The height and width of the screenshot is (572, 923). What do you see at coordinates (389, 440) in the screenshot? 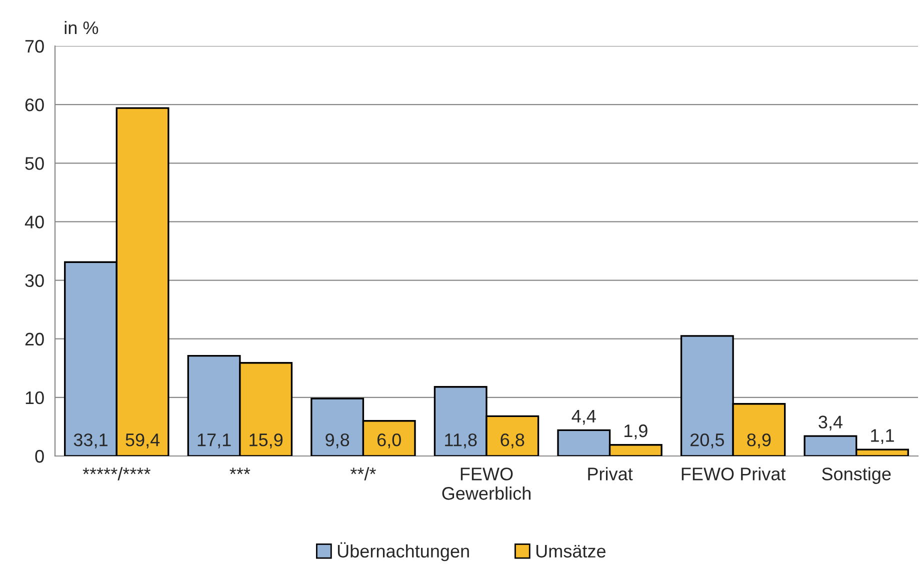
I see `data-label: 6,0` at bounding box center [389, 440].